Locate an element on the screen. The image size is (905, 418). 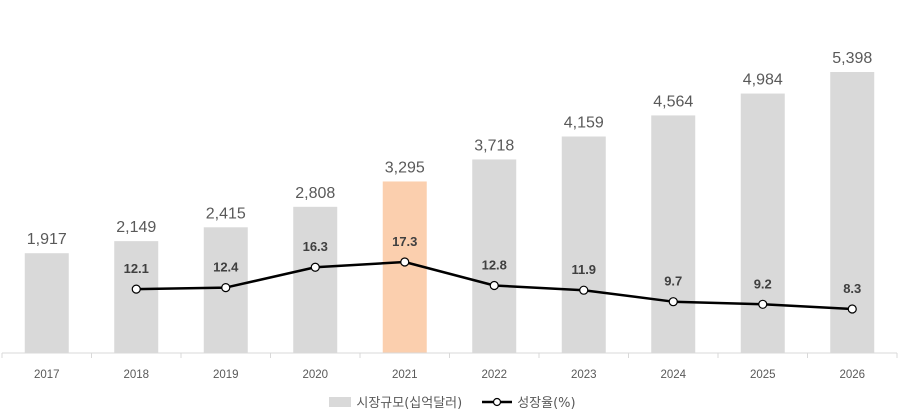
bar-value-2023: 4,159 is located at coordinates (584, 122).